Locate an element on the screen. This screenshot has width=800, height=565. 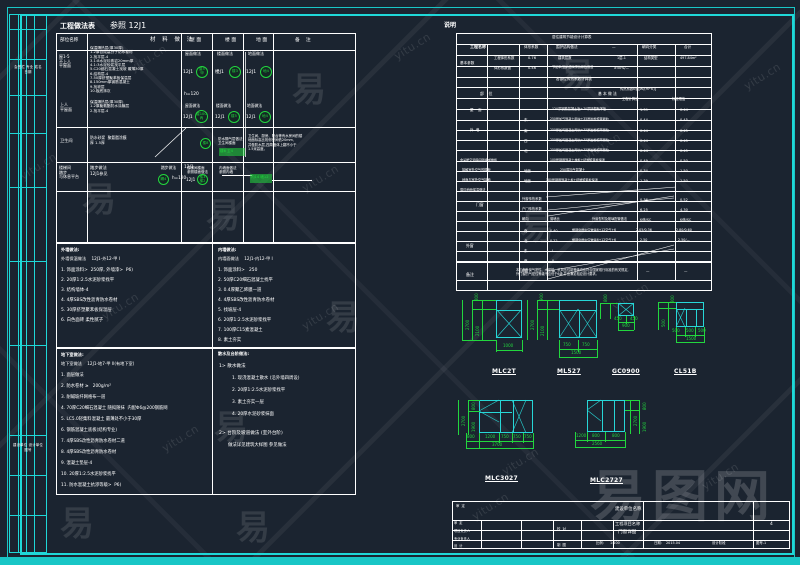
methods-row-part: 楼梯间 踏步 与休息平台 is located at coordinates (69, 172).